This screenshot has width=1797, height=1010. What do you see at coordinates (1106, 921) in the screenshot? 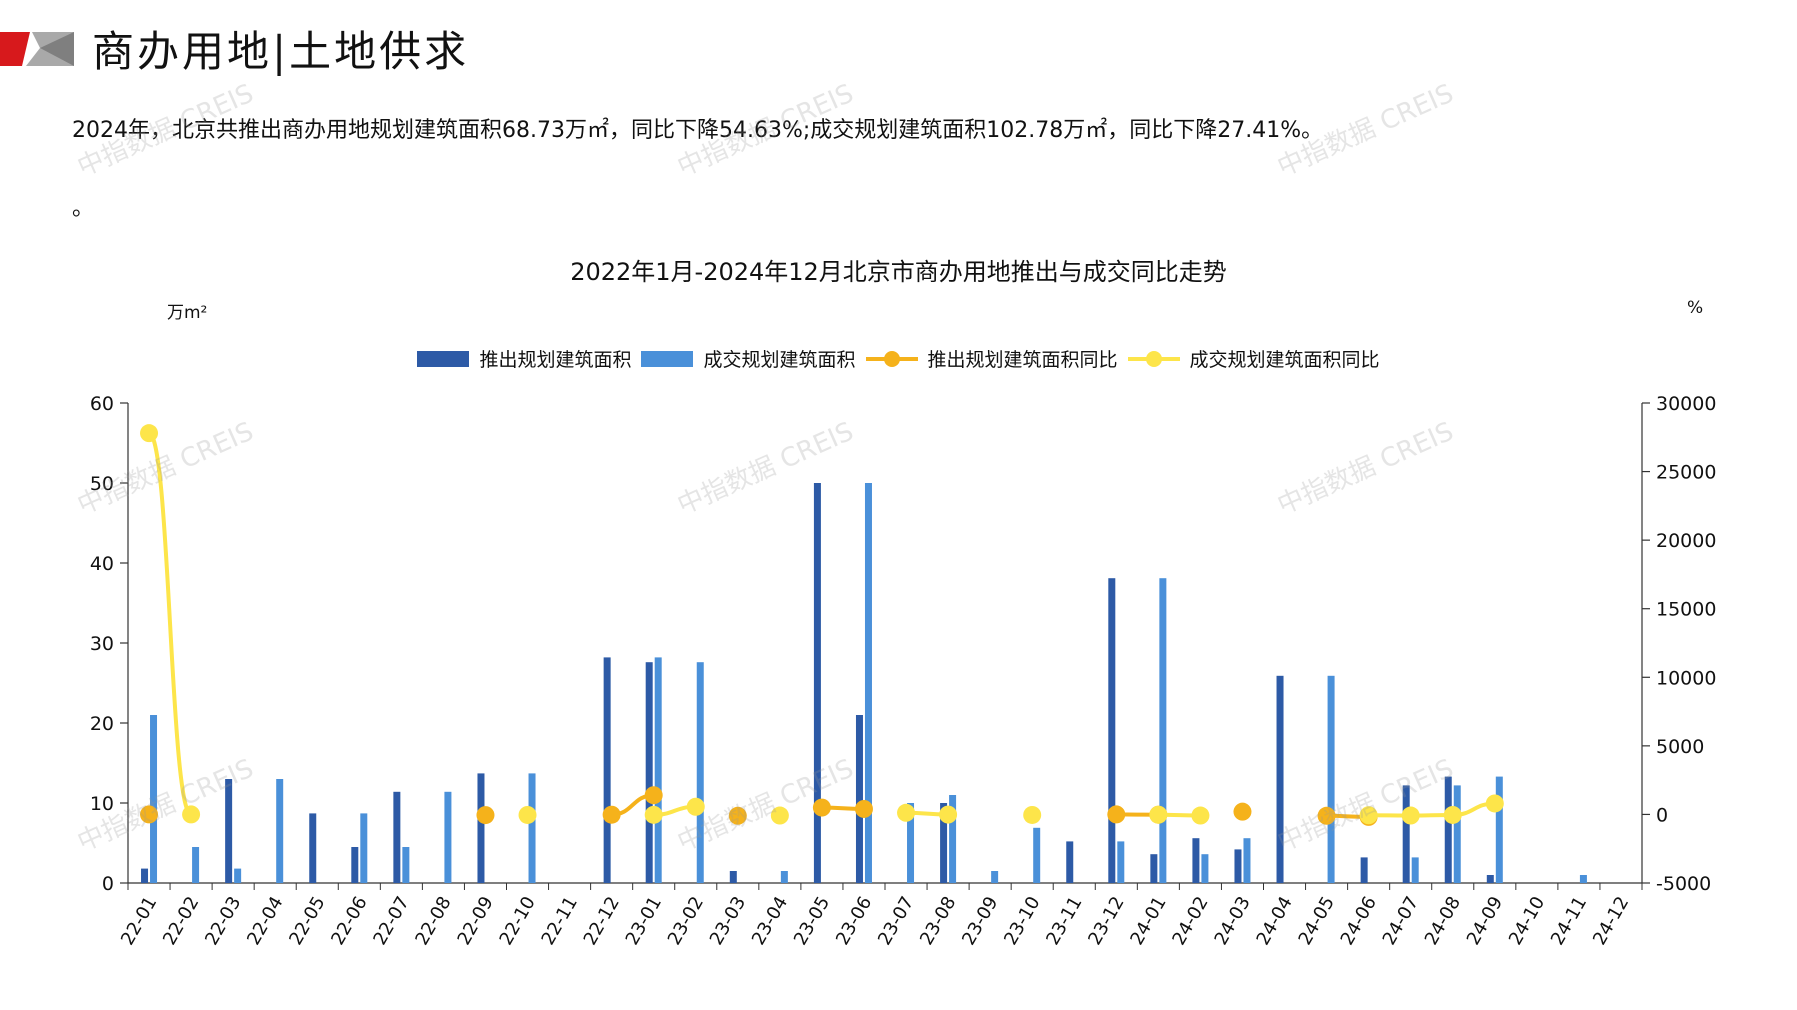
I see `x-tick-label: 23-12` at bounding box center [1106, 921].